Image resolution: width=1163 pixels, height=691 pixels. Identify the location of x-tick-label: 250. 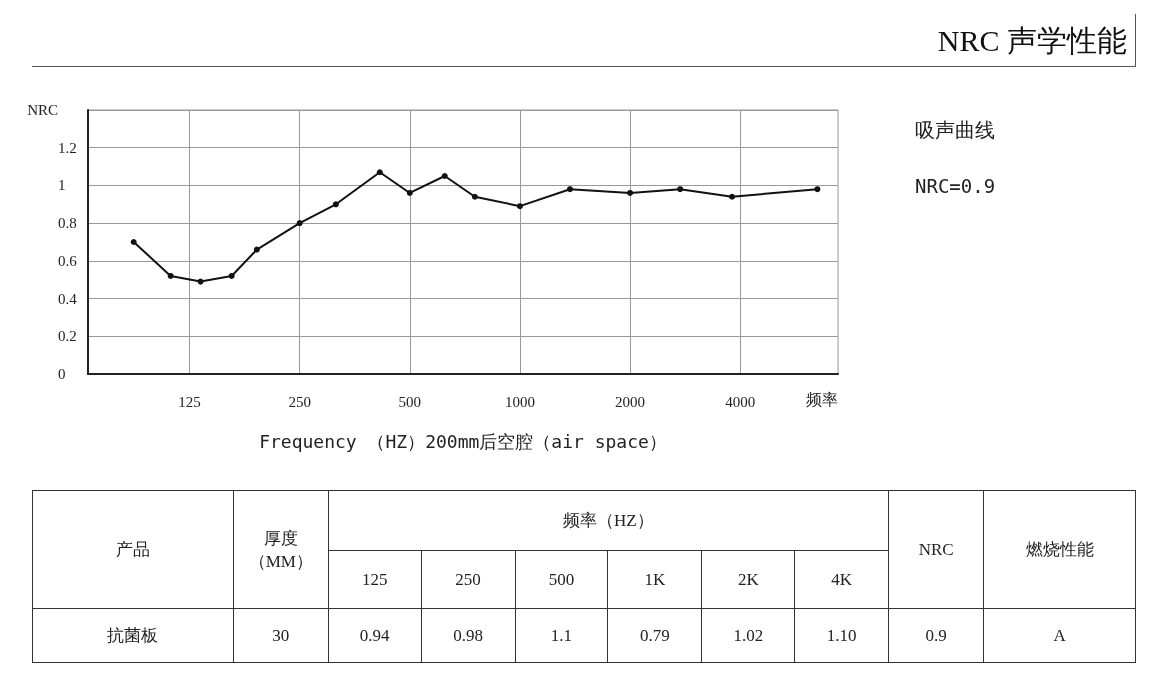
(299, 401).